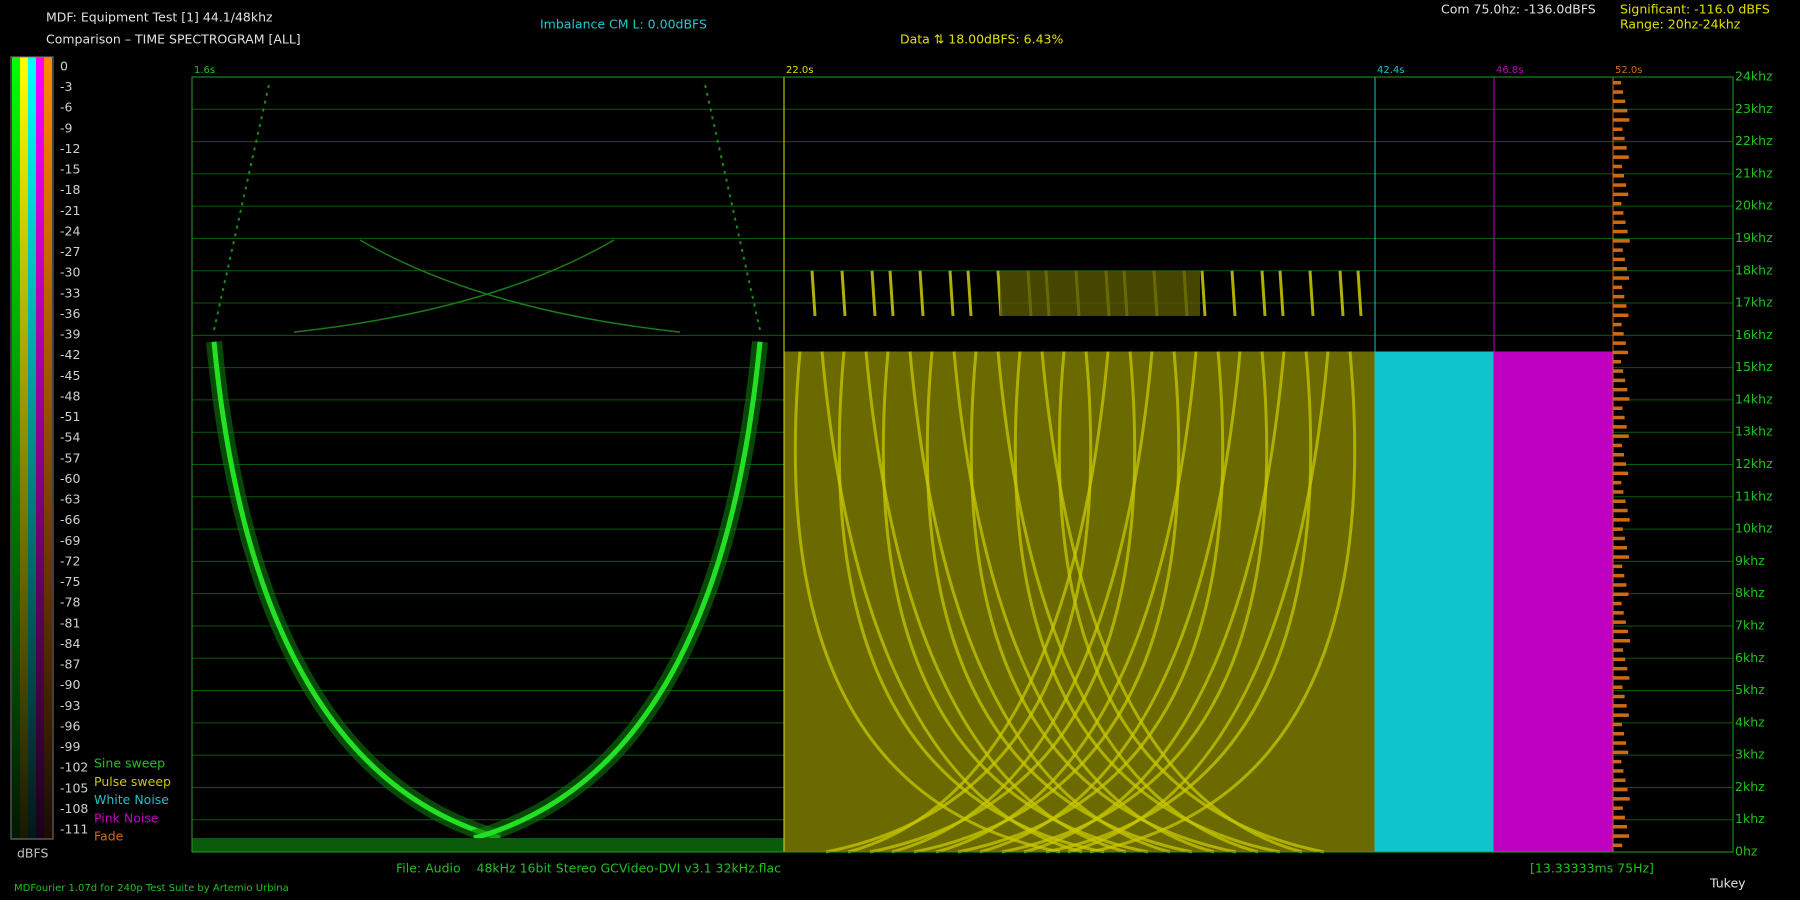  Describe the element at coordinates (109, 836) in the screenshot. I see `legend-entry: Fade` at that location.